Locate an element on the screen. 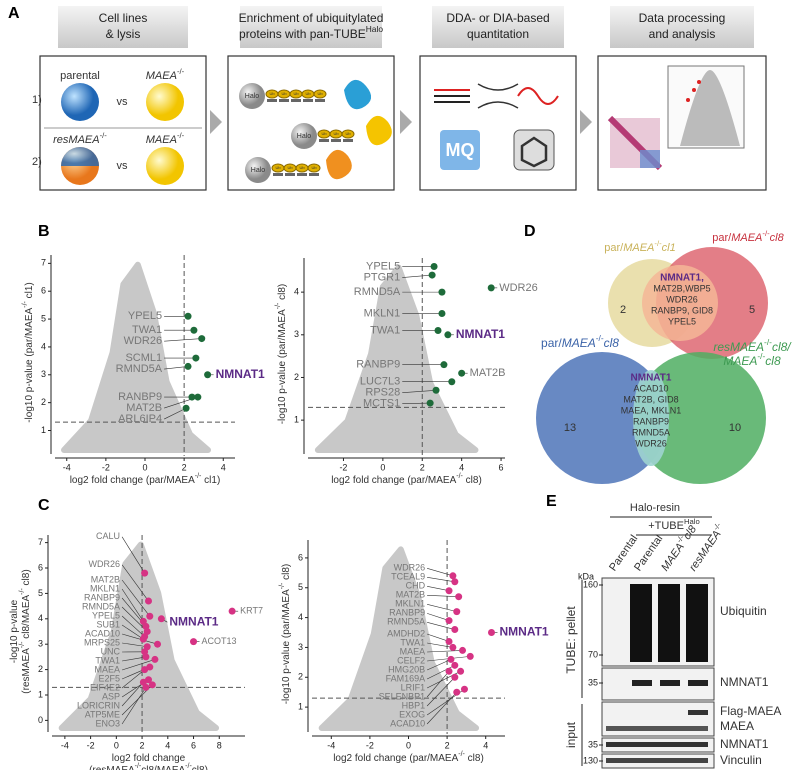 The image size is (800, 770). panel-label: C is located at coordinates (44, 505).